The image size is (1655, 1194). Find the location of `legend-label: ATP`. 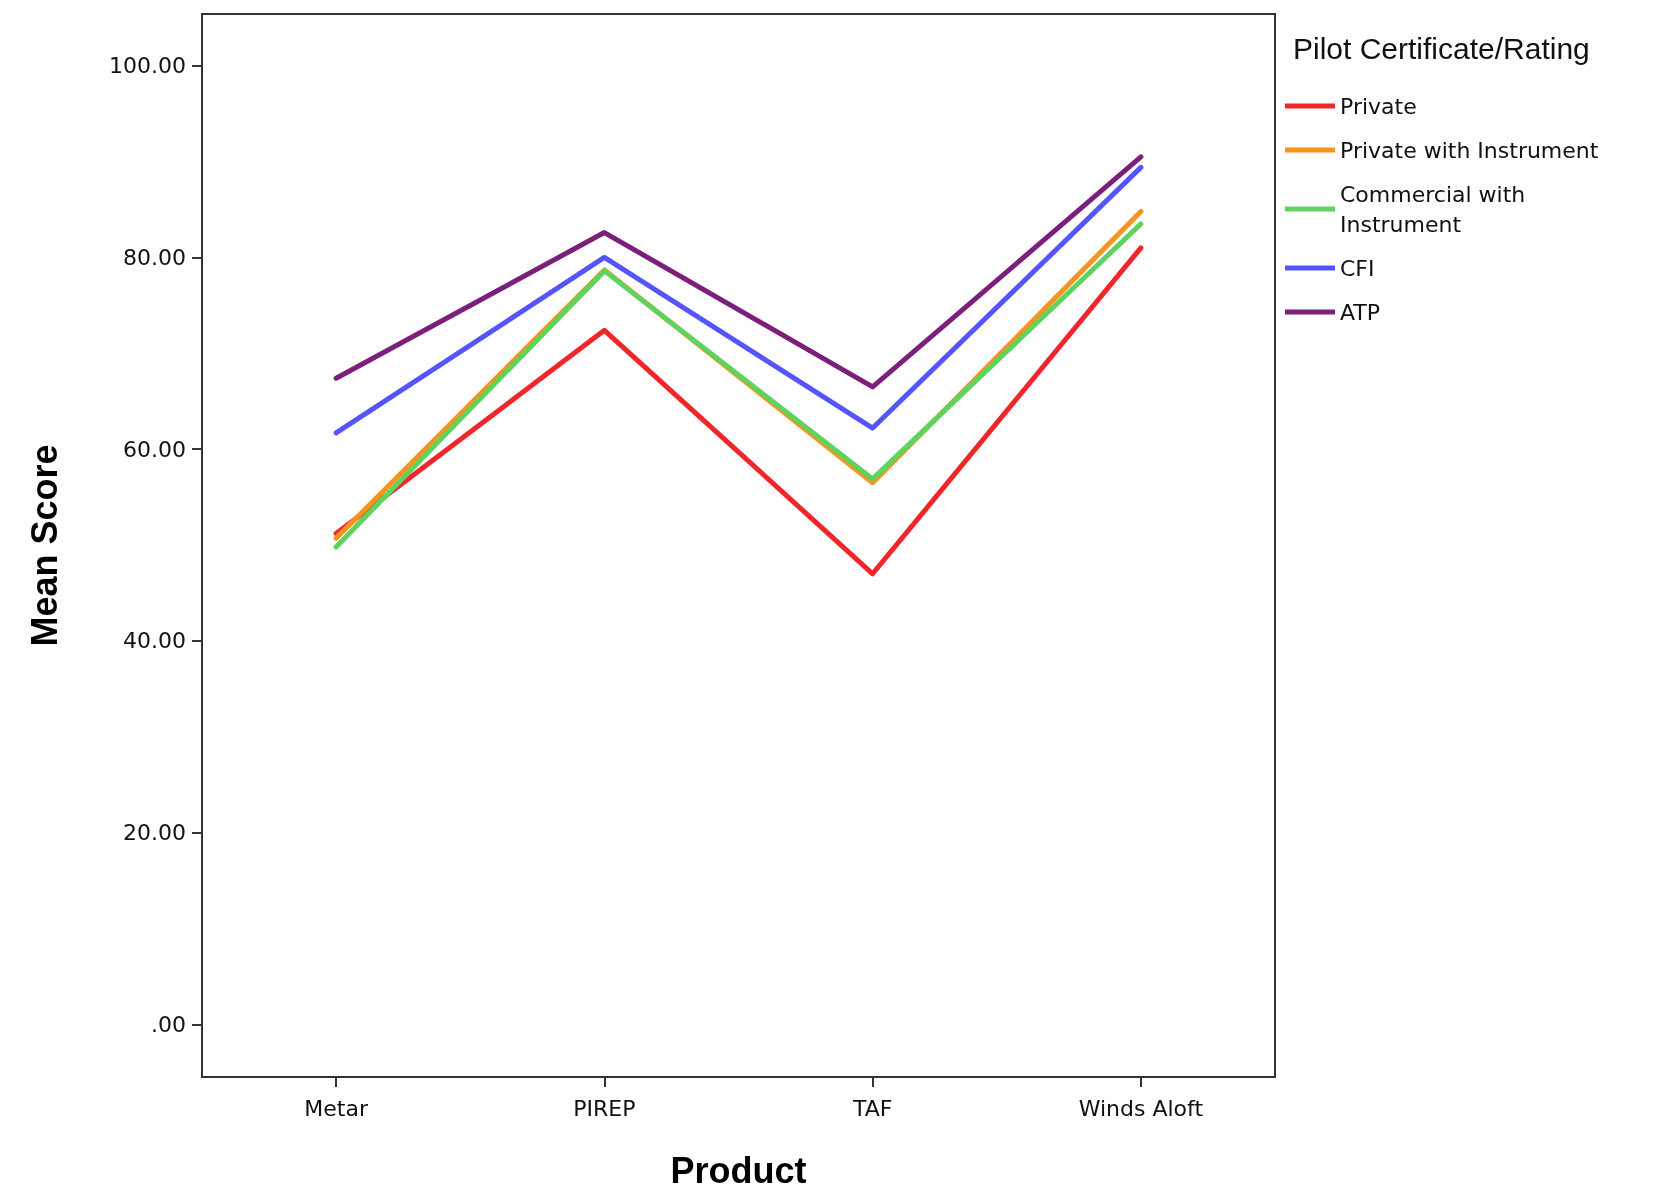

legend-label: ATP is located at coordinates (1360, 312).